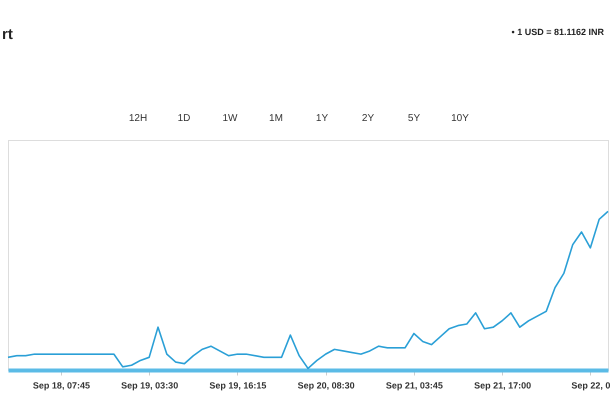 This screenshot has height=410, width=615. Describe the element at coordinates (414, 118) in the screenshot. I see `text: 5Y` at that location.